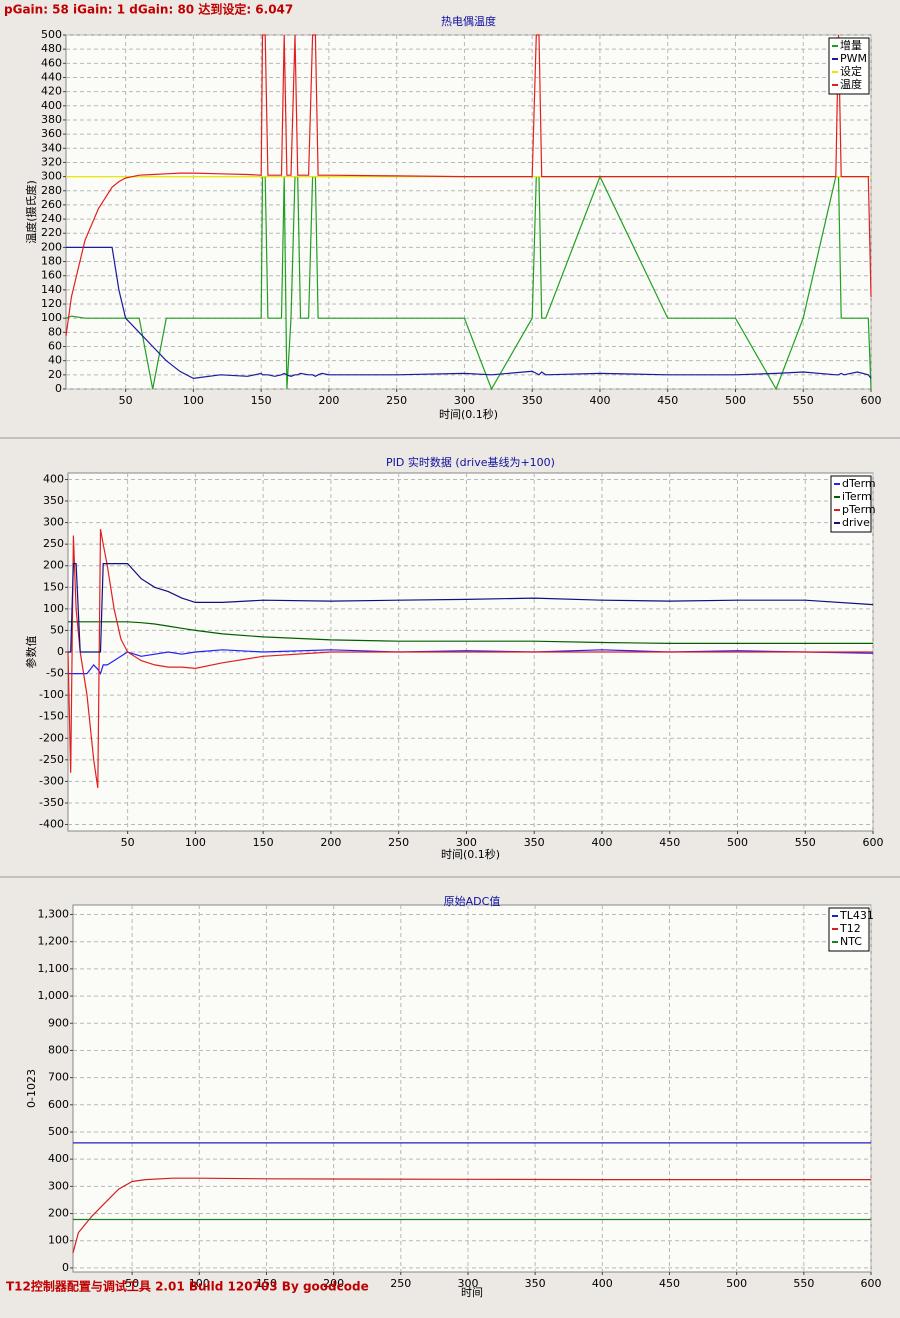  Describe the element at coordinates (851, 71) in the screenshot. I see `legend-label: 设定` at that location.